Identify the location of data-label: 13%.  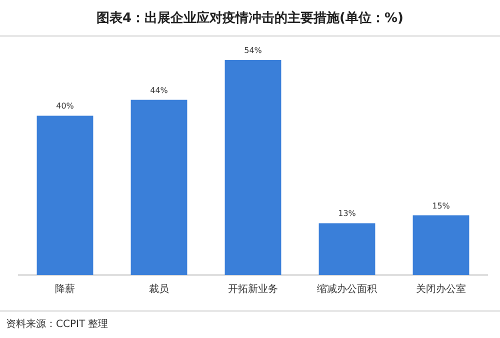
(347, 213).